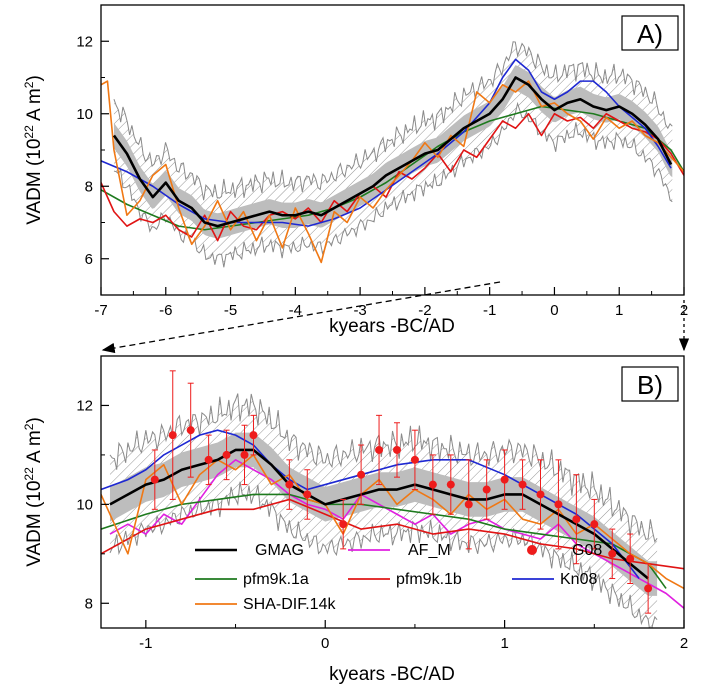 This screenshot has width=701, height=688. What do you see at coordinates (230, 310) in the screenshot?
I see `x-tick-label: -5` at bounding box center [230, 310].